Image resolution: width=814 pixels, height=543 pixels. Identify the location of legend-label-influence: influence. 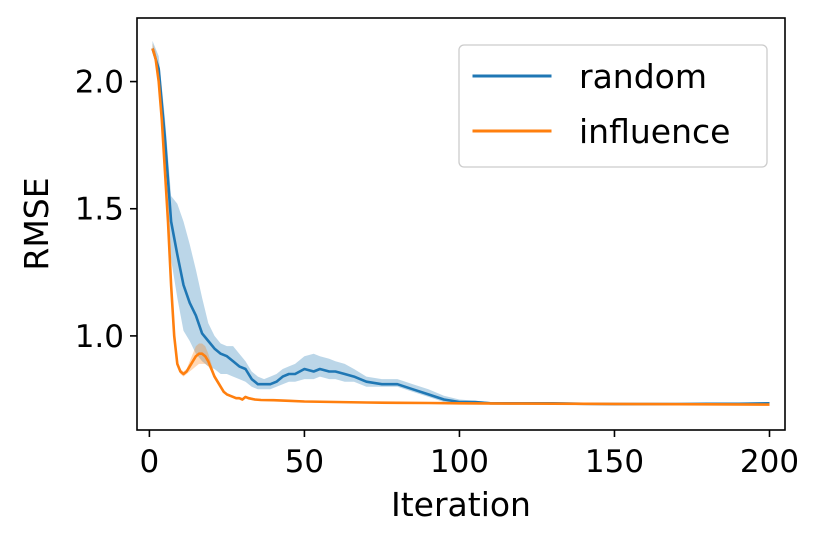
(654, 131).